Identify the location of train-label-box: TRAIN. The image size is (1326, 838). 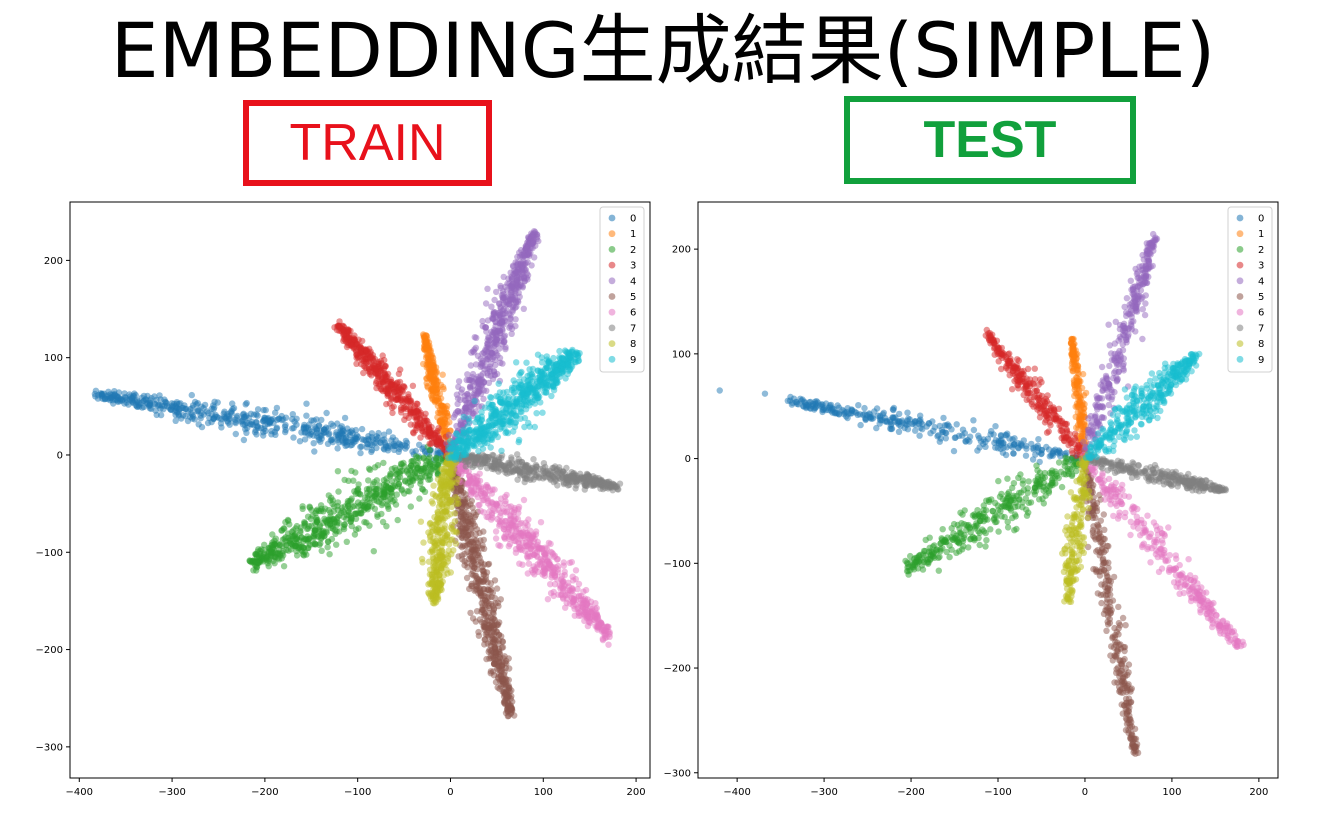
(367, 143).